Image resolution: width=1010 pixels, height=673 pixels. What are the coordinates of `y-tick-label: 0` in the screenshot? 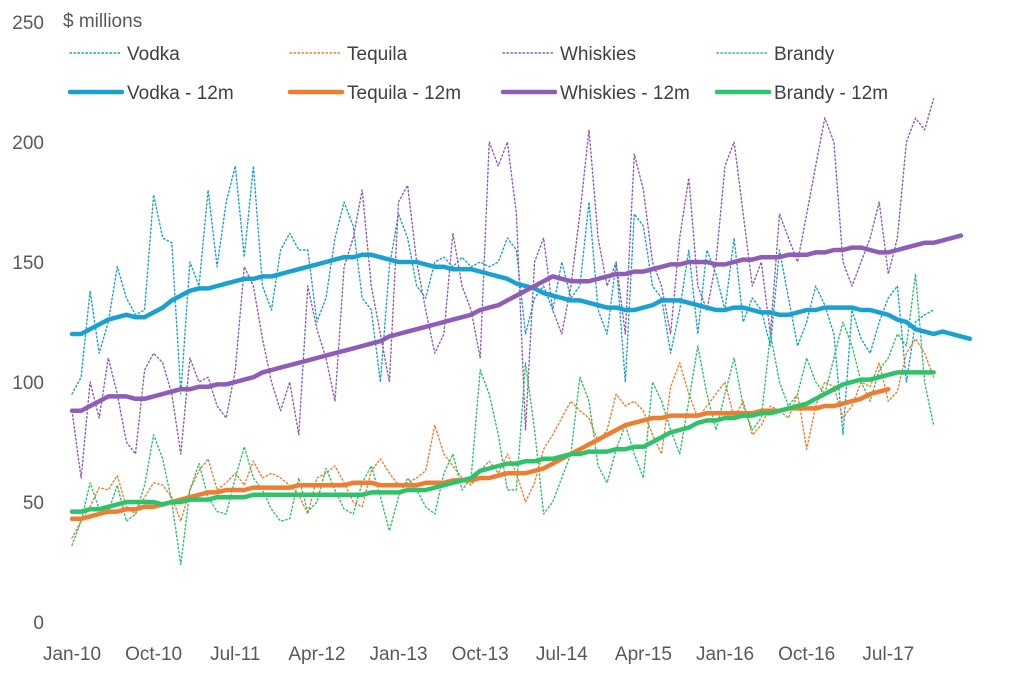 It's located at (38, 623).